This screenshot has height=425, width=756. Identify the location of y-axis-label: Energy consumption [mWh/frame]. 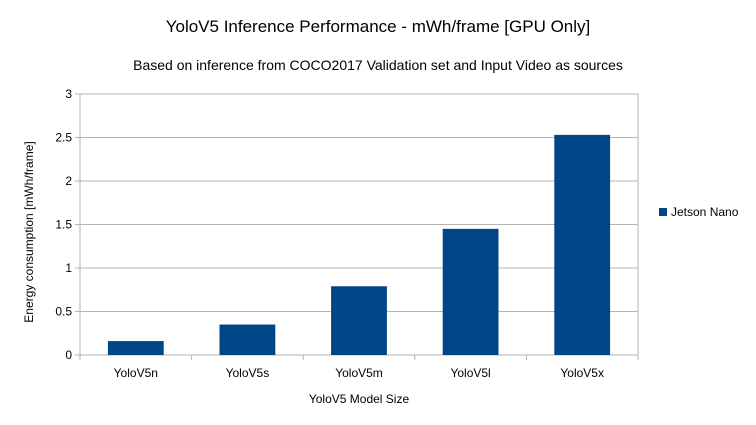
(29, 231).